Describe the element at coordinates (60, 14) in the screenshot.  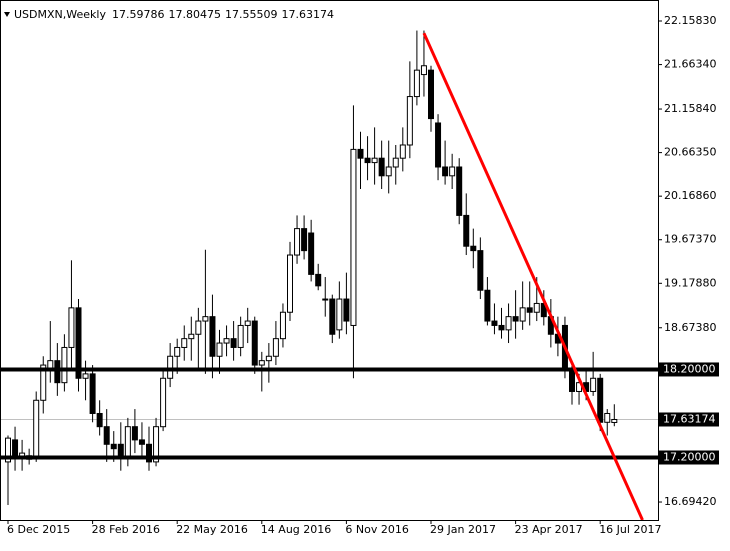
I see `chart-title: USDMXN,Weekly` at that location.